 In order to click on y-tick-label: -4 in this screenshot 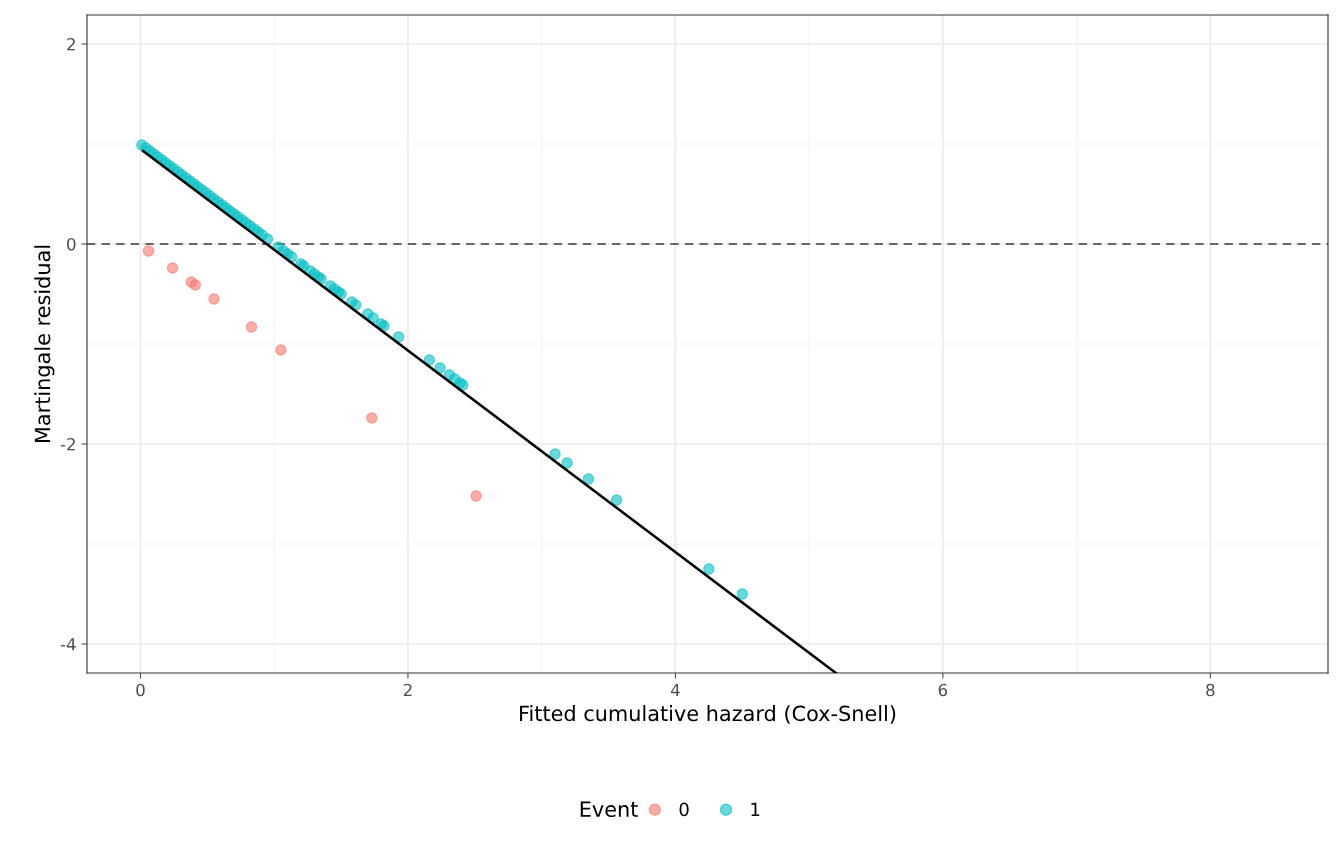, I will do `click(68, 644)`.